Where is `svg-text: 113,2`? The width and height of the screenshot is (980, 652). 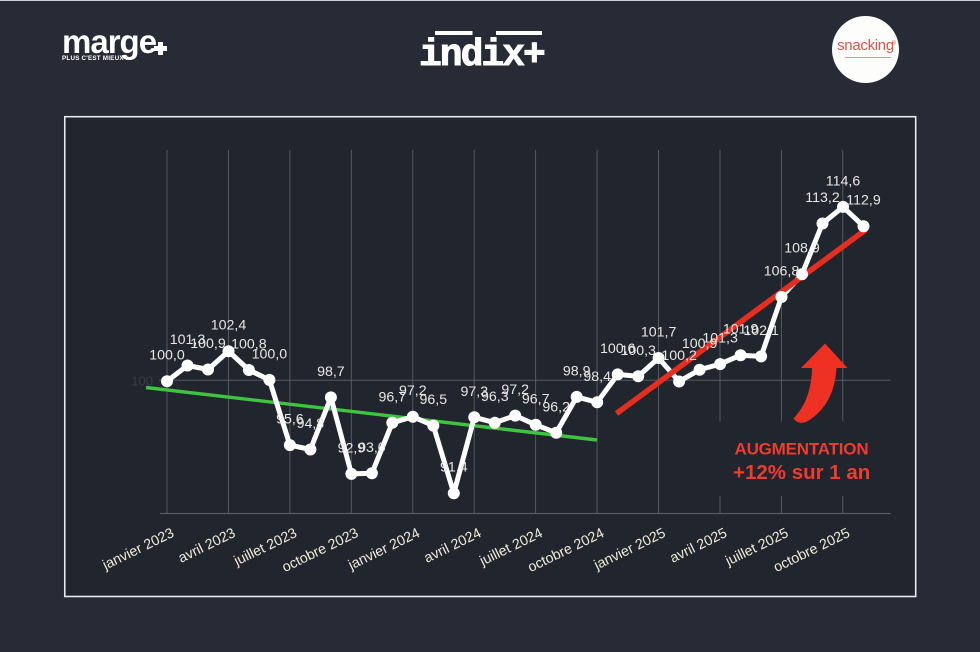 svg-text: 113,2 is located at coordinates (822, 198).